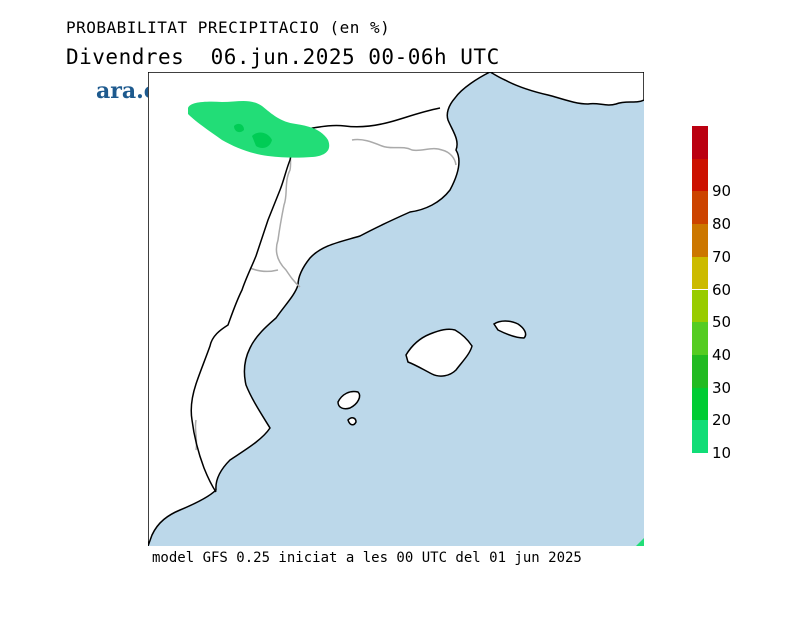 The height and width of the screenshot is (617, 800). What do you see at coordinates (722, 387) in the screenshot?
I see `legend-label: 30` at bounding box center [722, 387].